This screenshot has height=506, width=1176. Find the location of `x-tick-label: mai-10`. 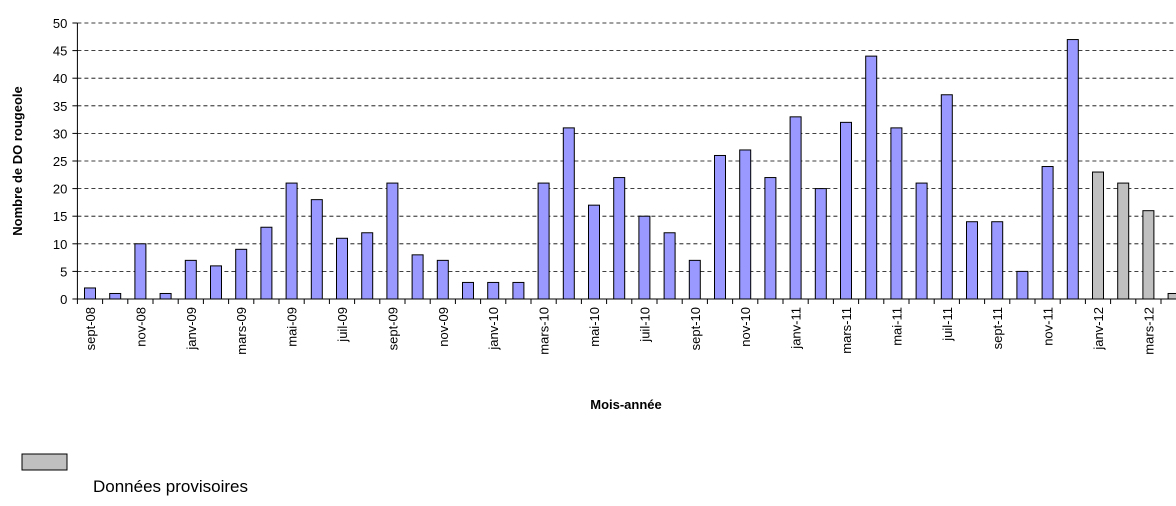

x-tick-label: mai-10 is located at coordinates (594, 327).